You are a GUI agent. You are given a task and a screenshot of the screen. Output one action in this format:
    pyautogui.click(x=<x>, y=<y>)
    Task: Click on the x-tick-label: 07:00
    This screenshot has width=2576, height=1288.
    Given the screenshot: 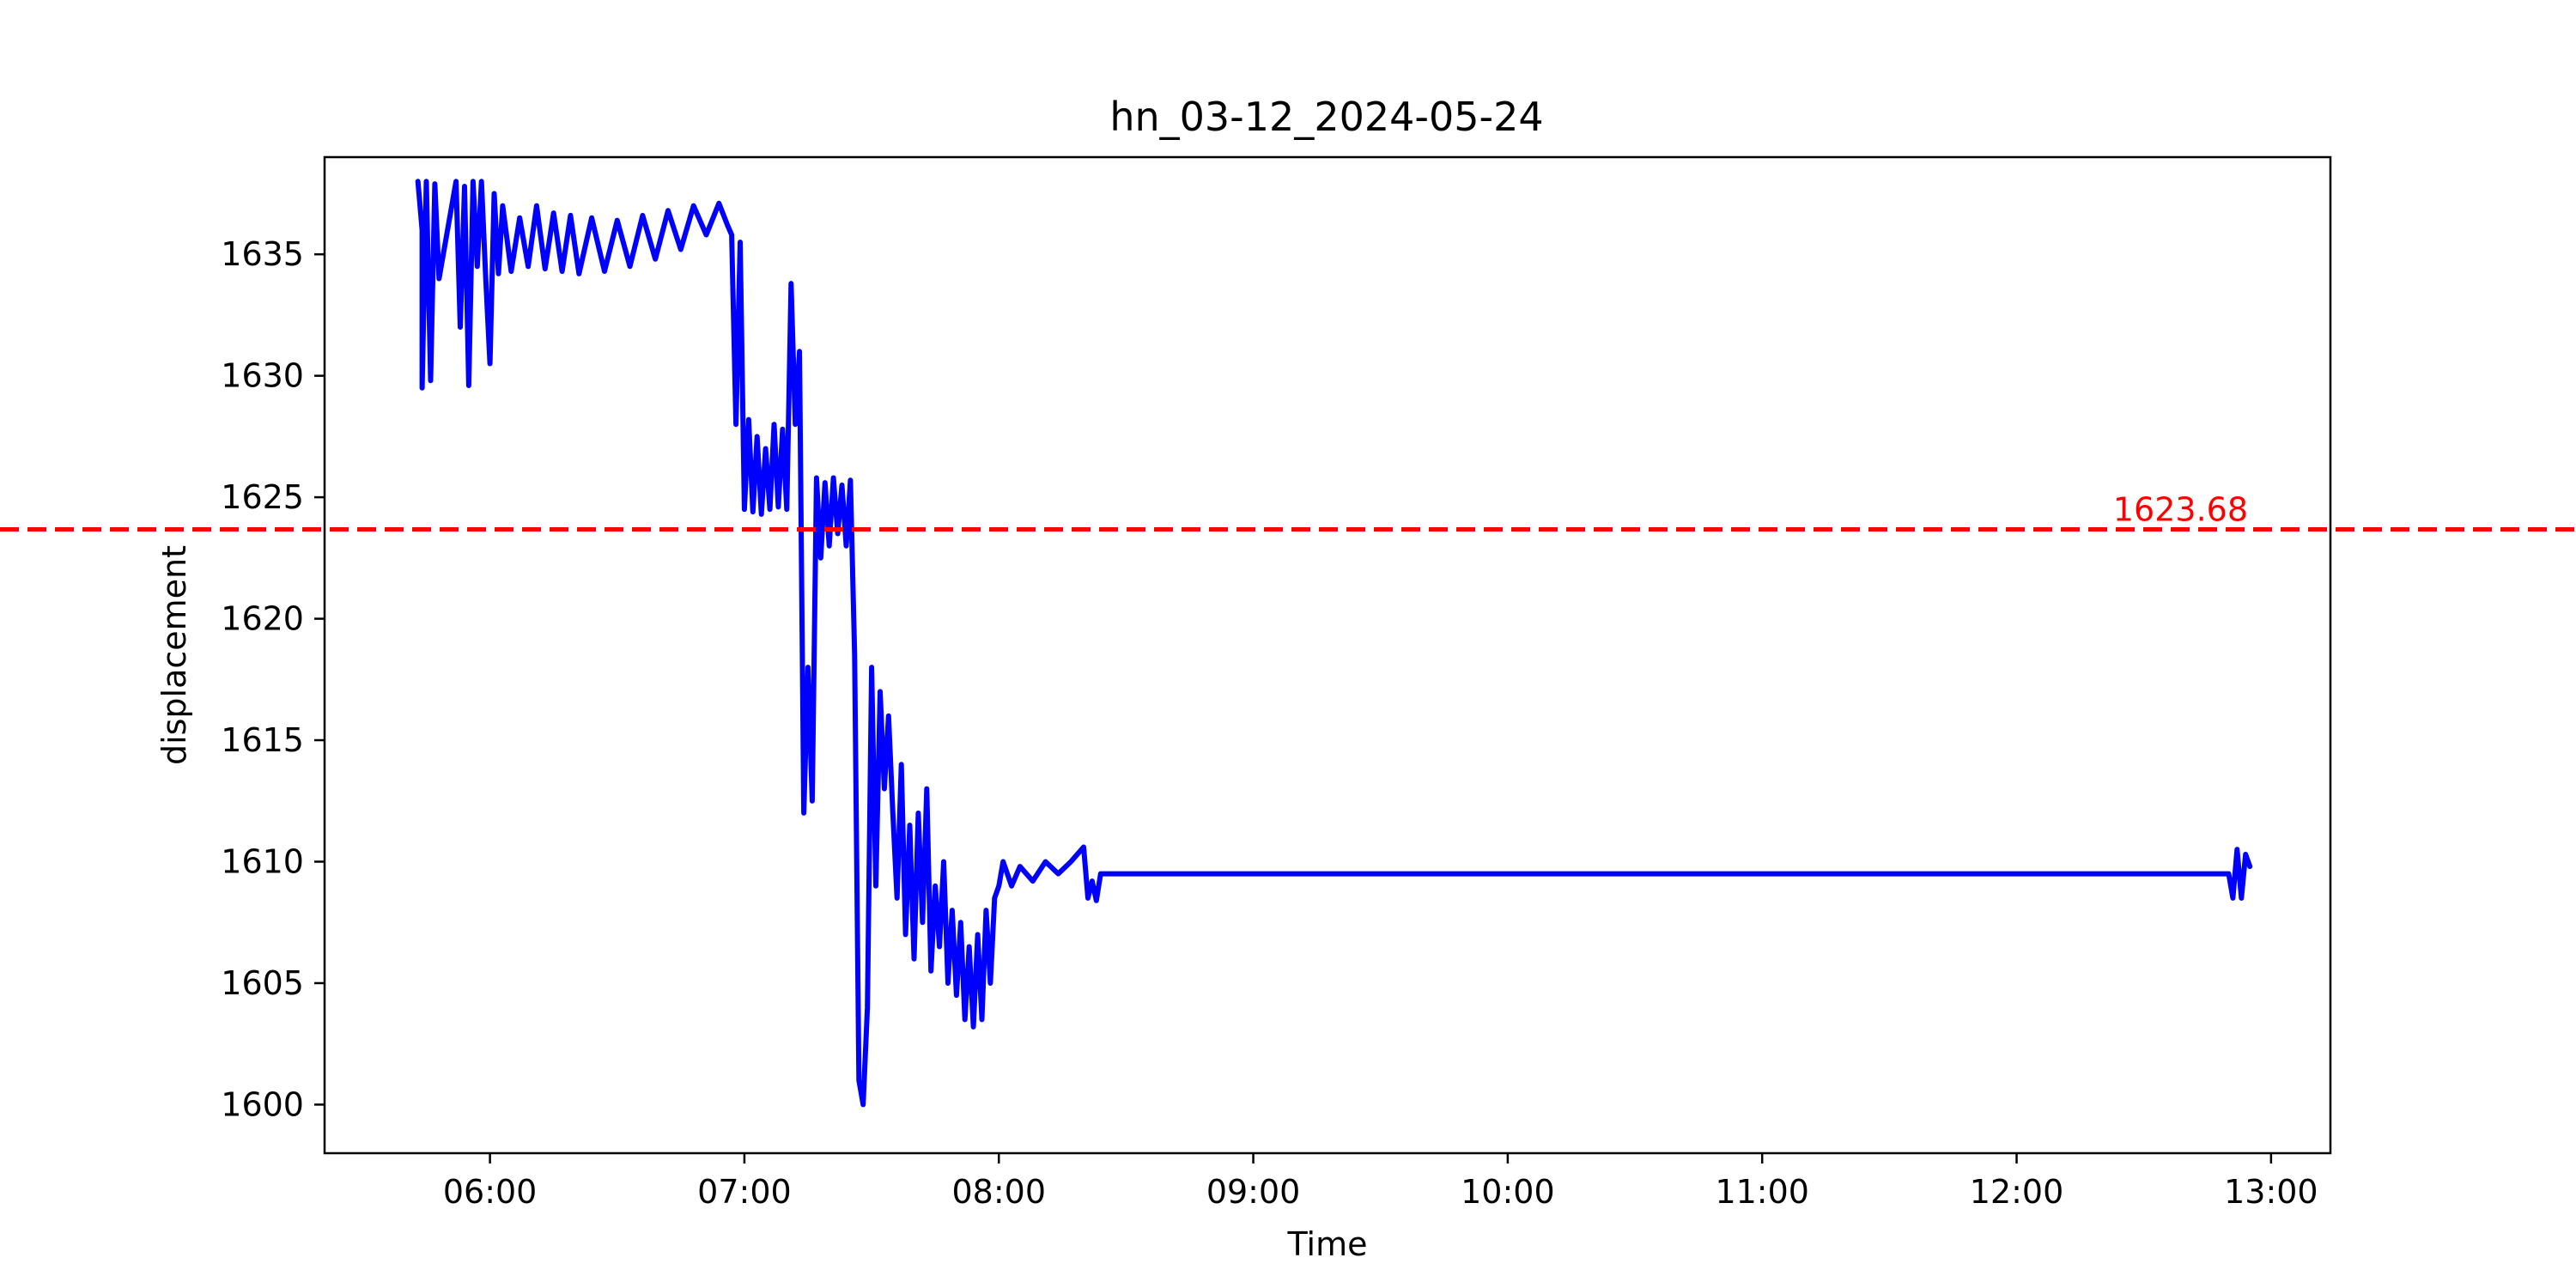 What is the action you would take?
    pyautogui.click(x=744, y=1192)
    